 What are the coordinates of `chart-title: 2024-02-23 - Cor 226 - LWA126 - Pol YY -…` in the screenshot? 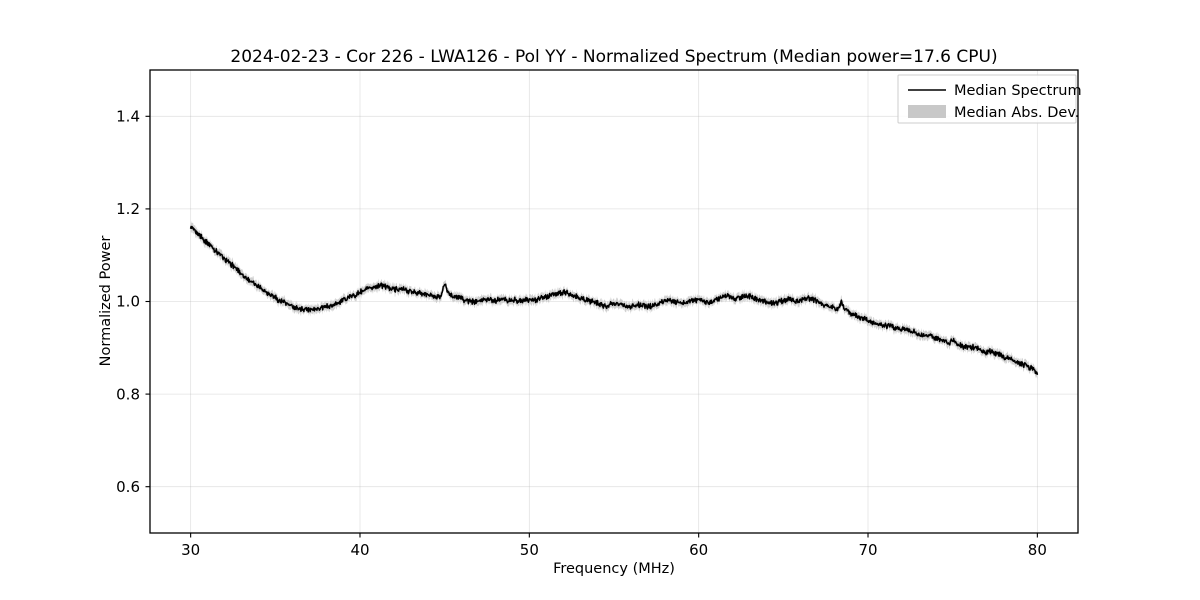 It's located at (613, 57).